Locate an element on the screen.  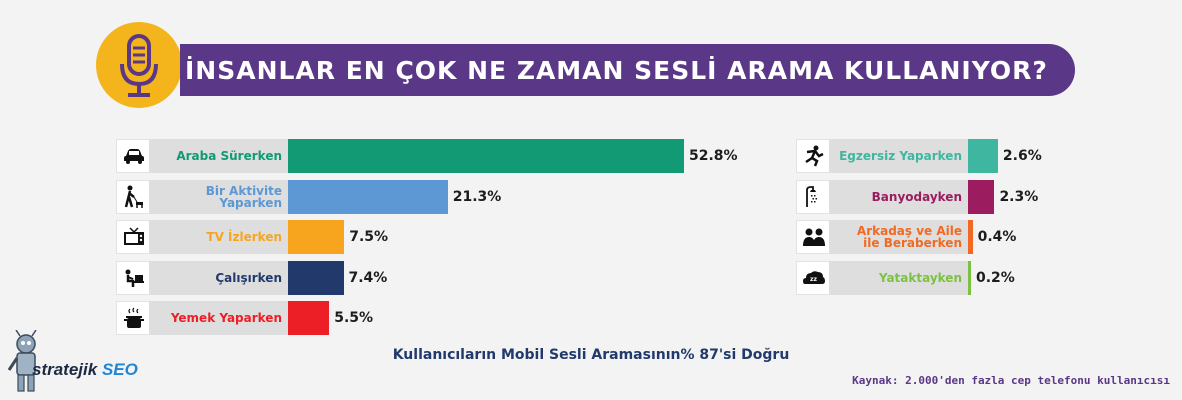
data-label: 2.6% is located at coordinates (1022, 156).